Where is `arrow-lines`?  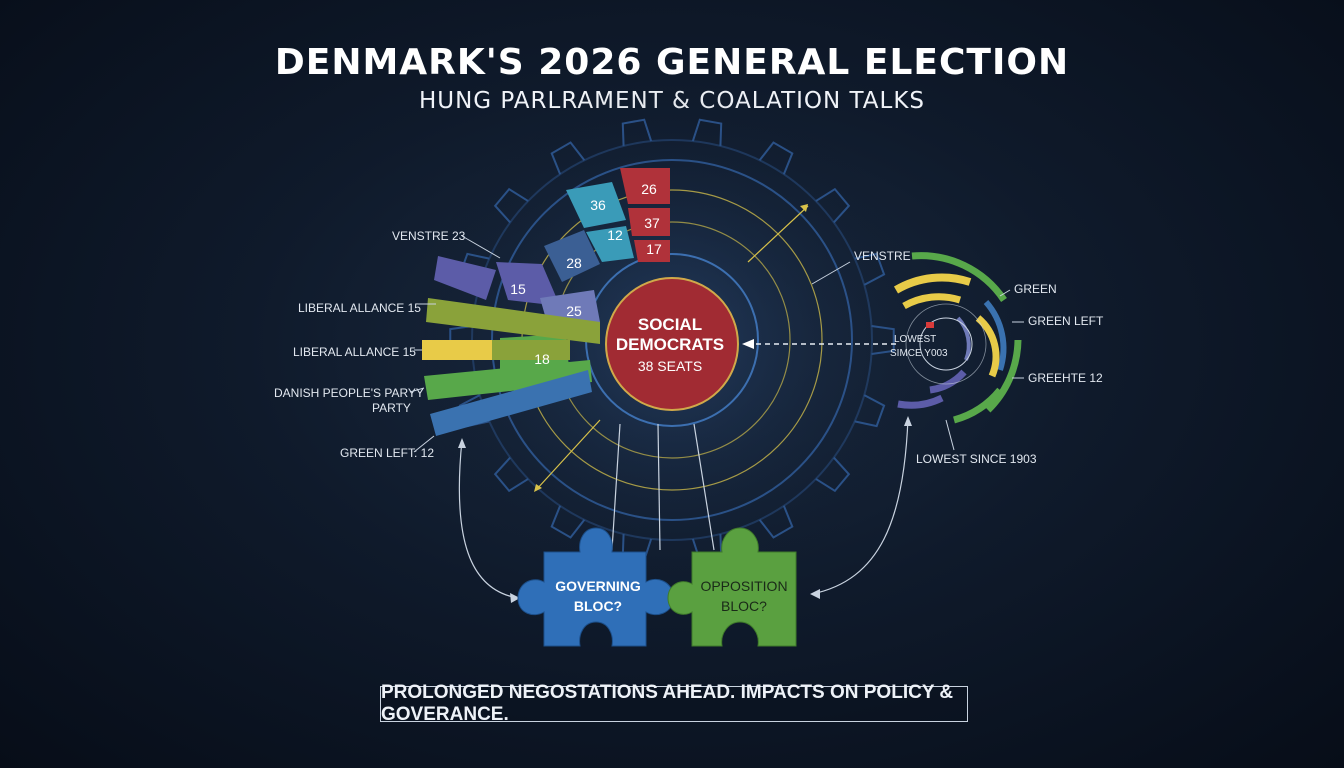
arrow-lines is located at coordinates (672, 348).